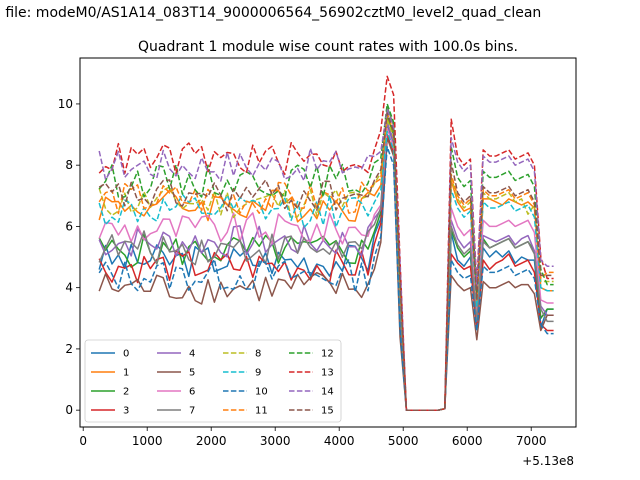 The image size is (640, 480). I want to click on y-tick-label-8: 8, so click(69, 165).